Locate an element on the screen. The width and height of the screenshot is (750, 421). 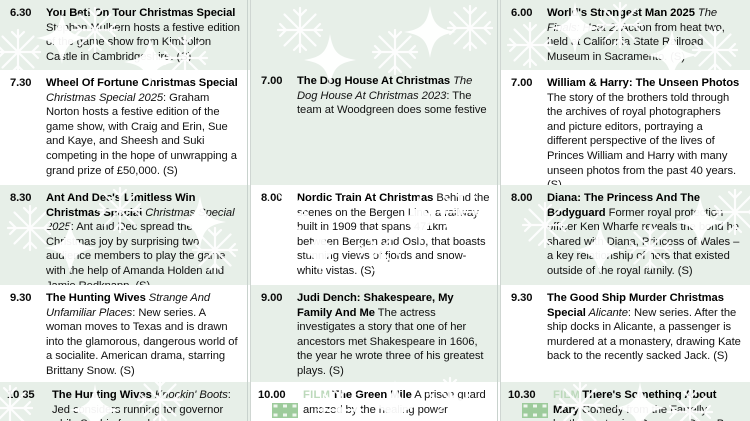
programme-subtitle: Alicante is located at coordinates (606, 312).